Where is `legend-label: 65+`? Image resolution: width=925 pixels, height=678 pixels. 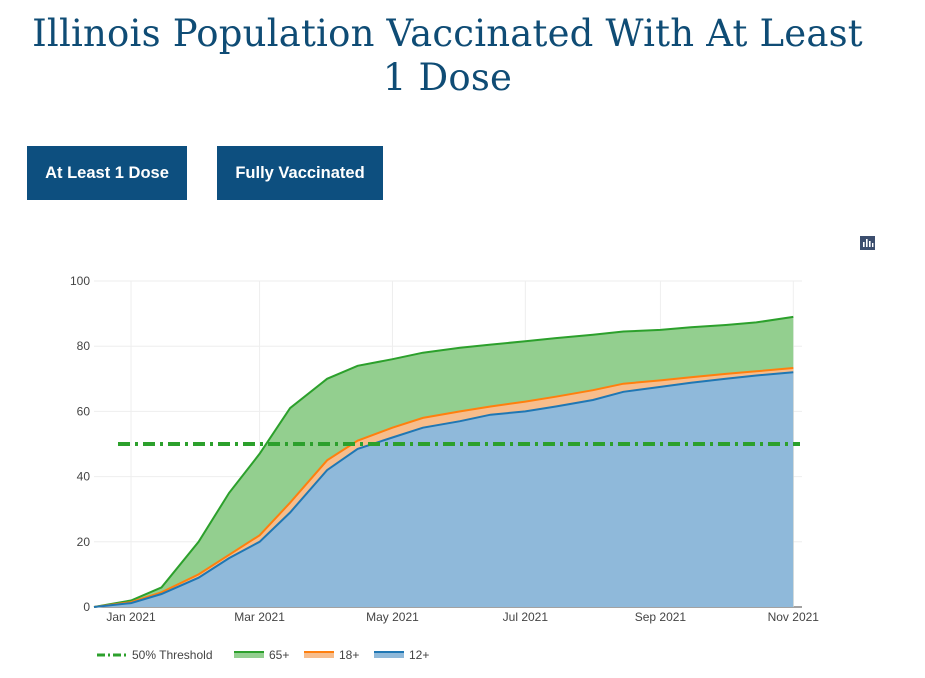 legend-label: 65+ is located at coordinates (279, 655).